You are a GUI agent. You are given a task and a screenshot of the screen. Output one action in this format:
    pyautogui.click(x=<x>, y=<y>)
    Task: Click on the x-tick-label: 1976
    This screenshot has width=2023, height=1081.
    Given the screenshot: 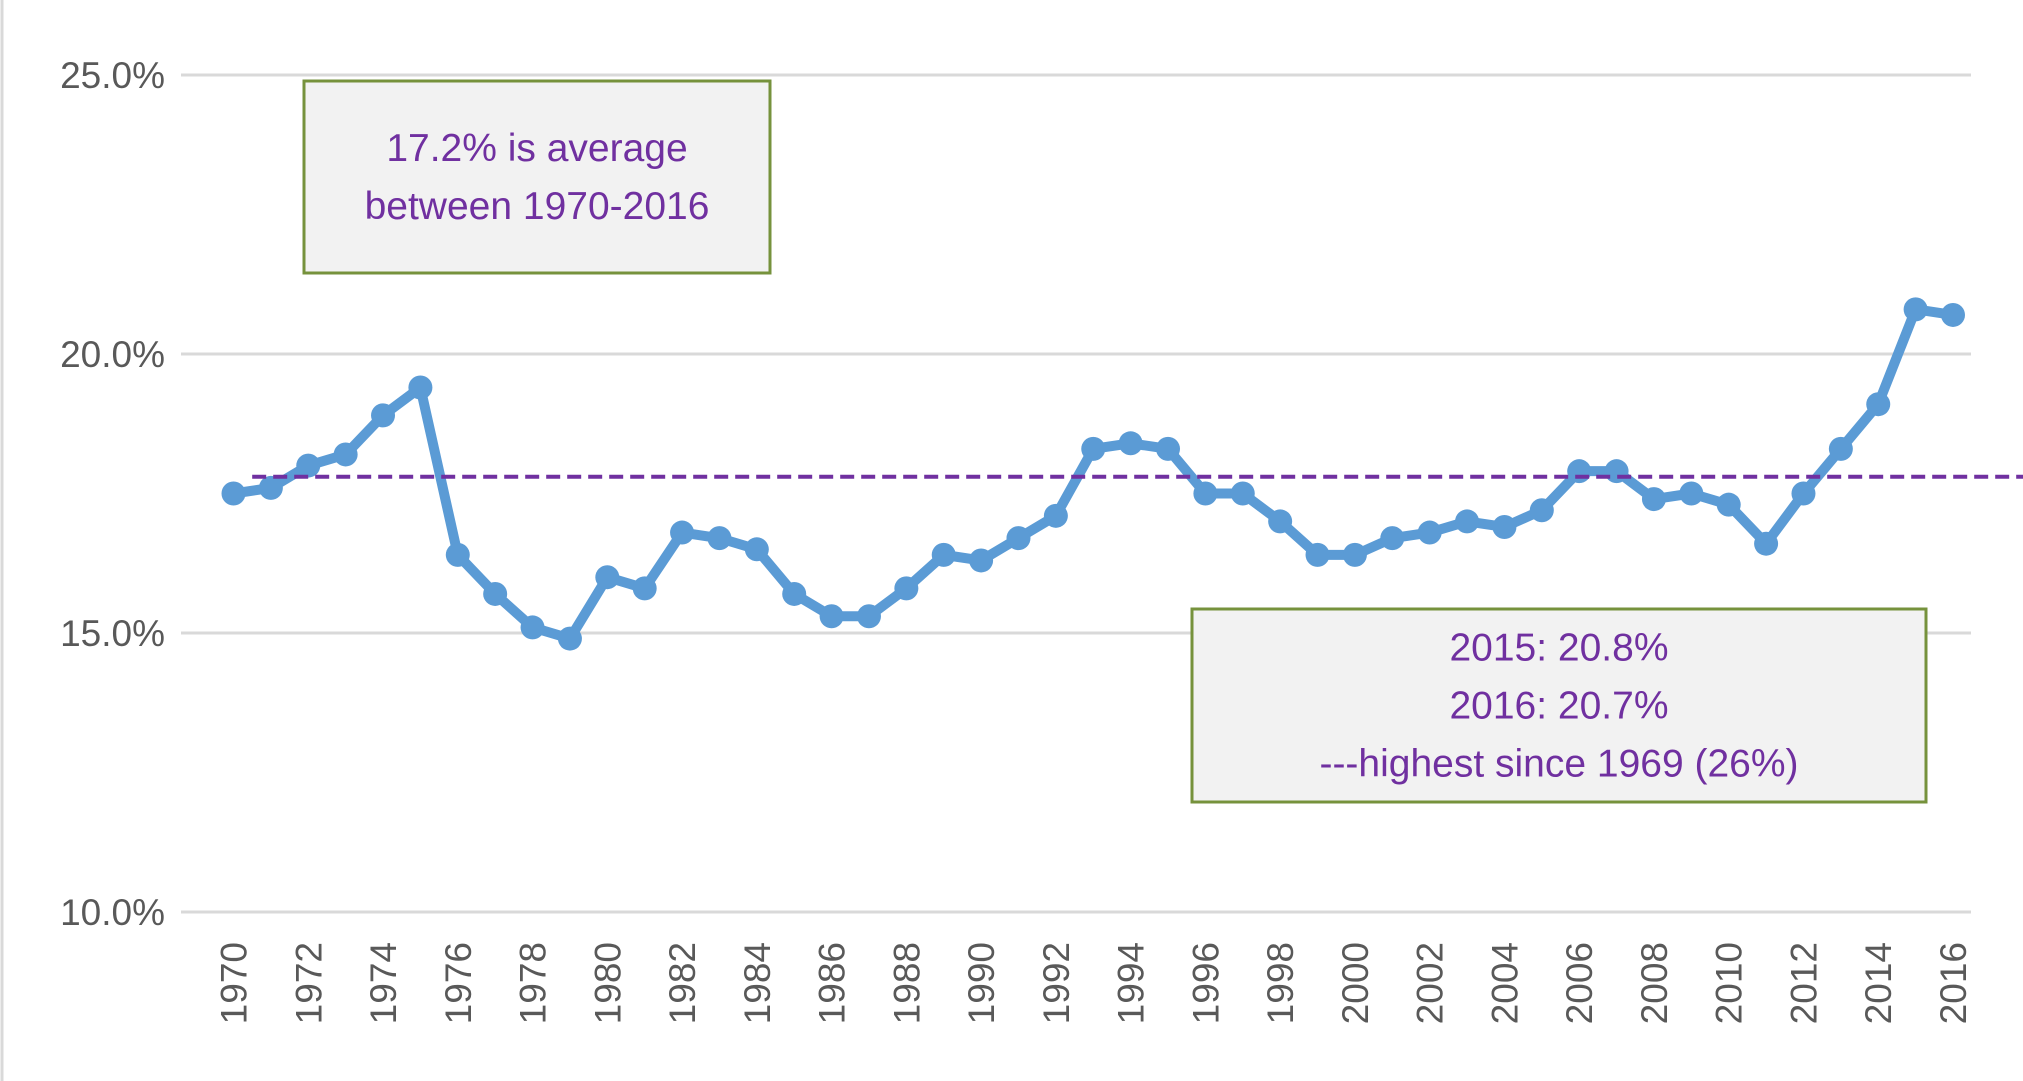 What is the action you would take?
    pyautogui.click(x=458, y=983)
    